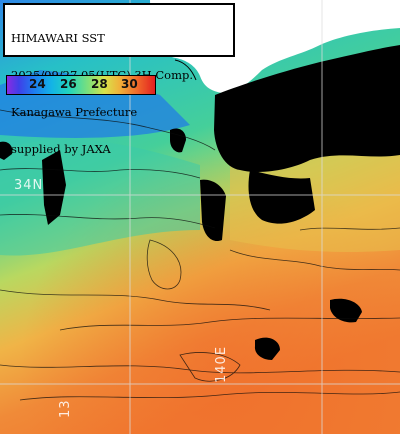 The width and height of the screenshot is (400, 434). What do you see at coordinates (74, 112) in the screenshot?
I see `info-region: Kanagawa Prefecture` at bounding box center [74, 112].